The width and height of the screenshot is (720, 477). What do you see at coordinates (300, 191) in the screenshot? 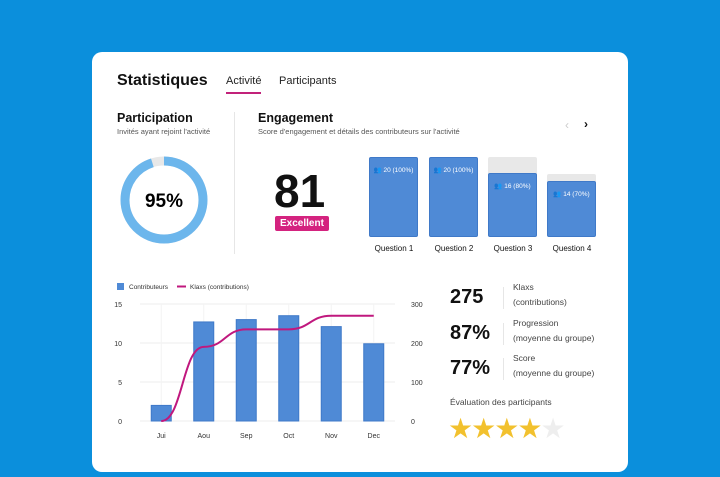
I see `engagement-score: 81` at bounding box center [300, 191].